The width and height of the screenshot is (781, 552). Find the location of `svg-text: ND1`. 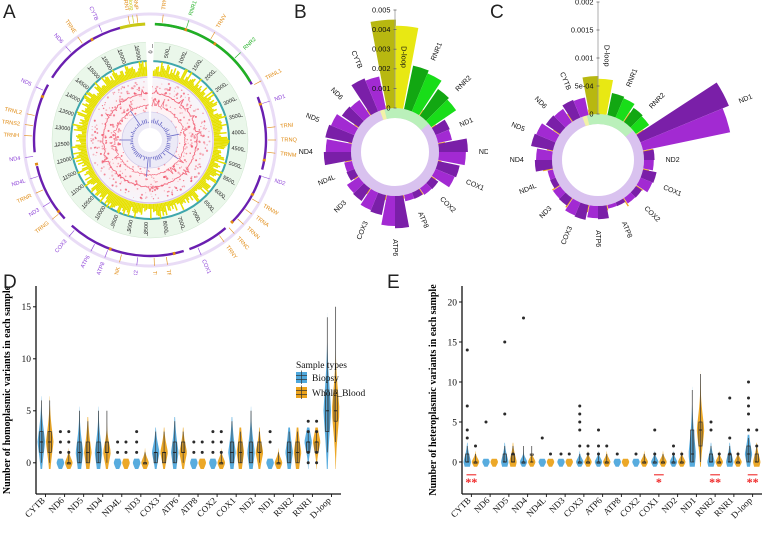

svg-text: ND1 is located at coordinates (280, 98).